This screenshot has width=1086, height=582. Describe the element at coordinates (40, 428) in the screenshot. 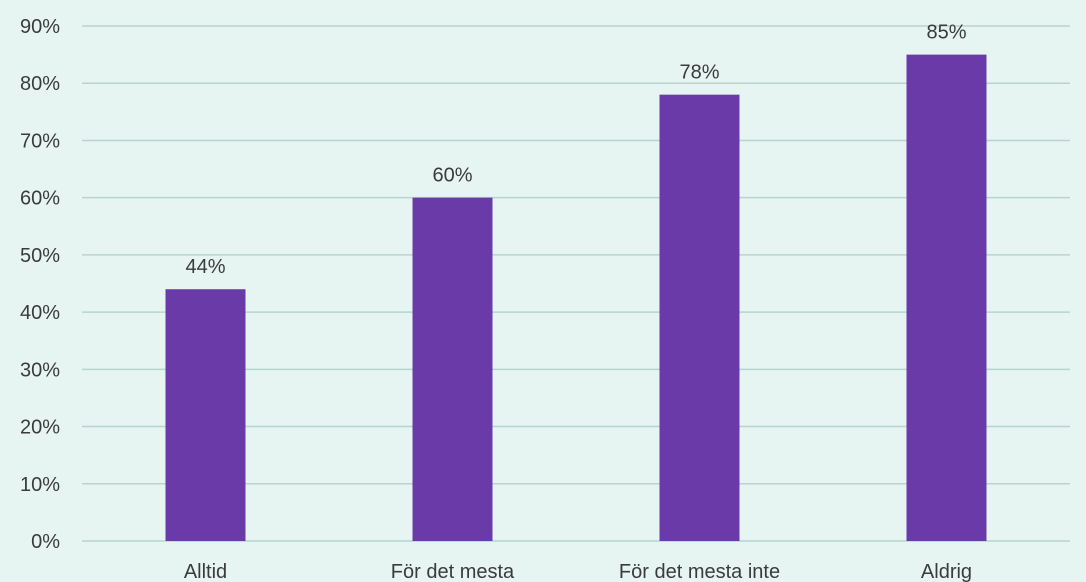

I see `y-tick-label: 20%` at that location.